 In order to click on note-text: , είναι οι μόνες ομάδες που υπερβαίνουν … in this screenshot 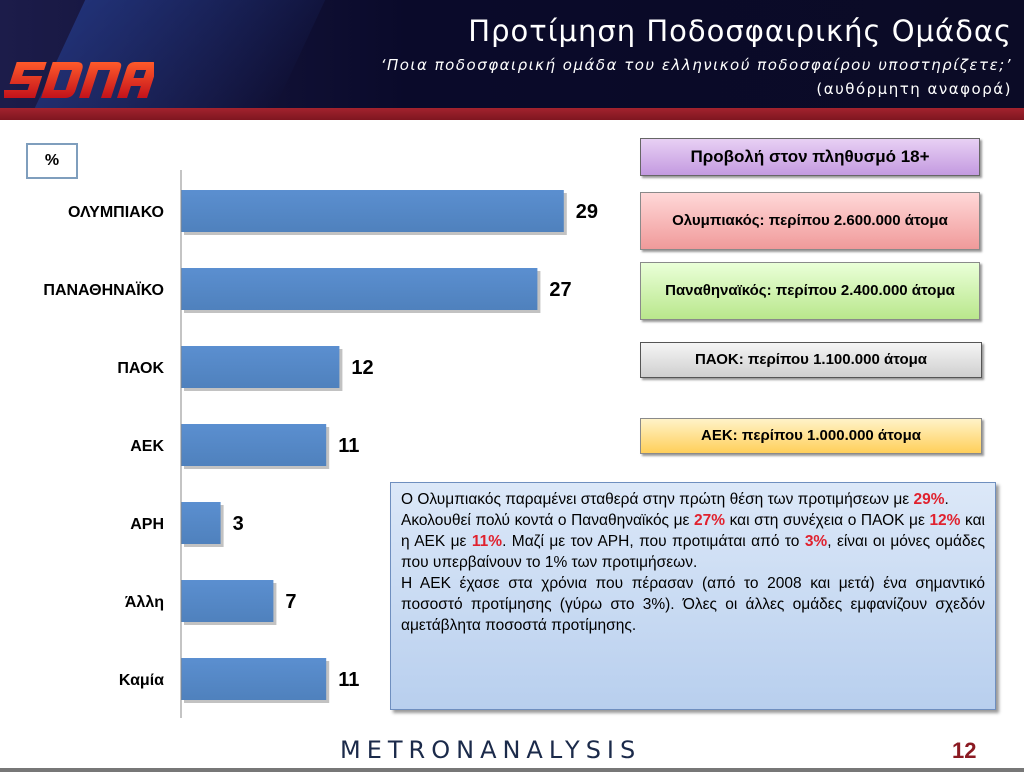, I will do `click(693, 552)`.